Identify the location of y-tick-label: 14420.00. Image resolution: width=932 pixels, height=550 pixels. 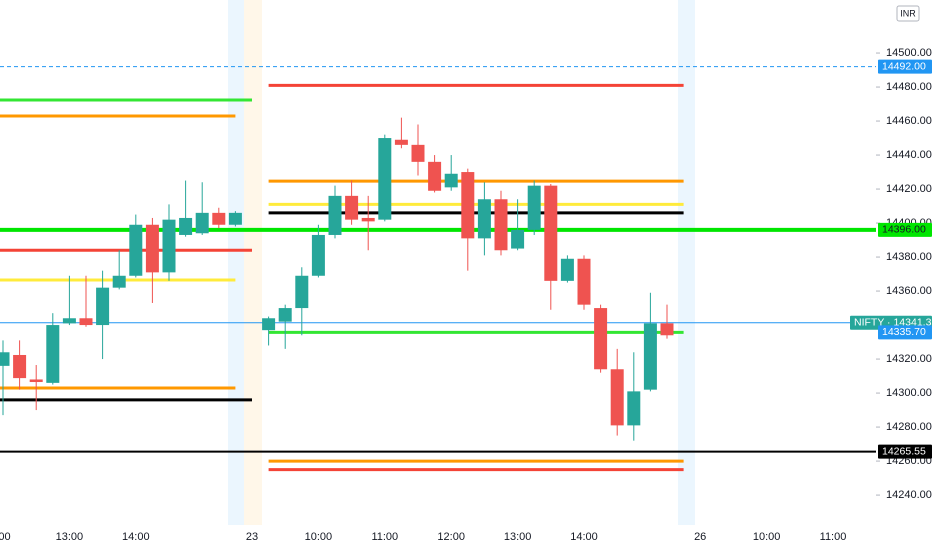
(909, 189).